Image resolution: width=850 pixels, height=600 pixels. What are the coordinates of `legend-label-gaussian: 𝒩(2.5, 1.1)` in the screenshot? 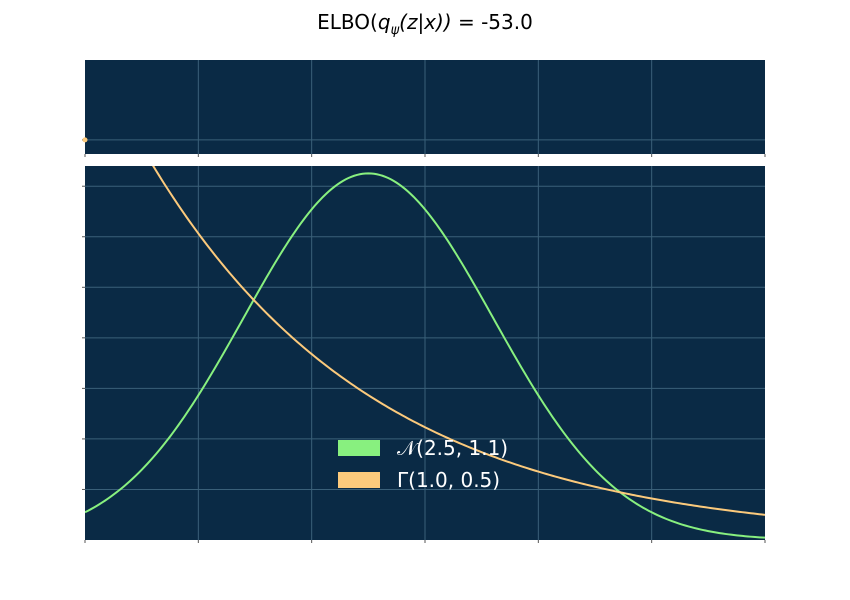 It's located at (452, 448).